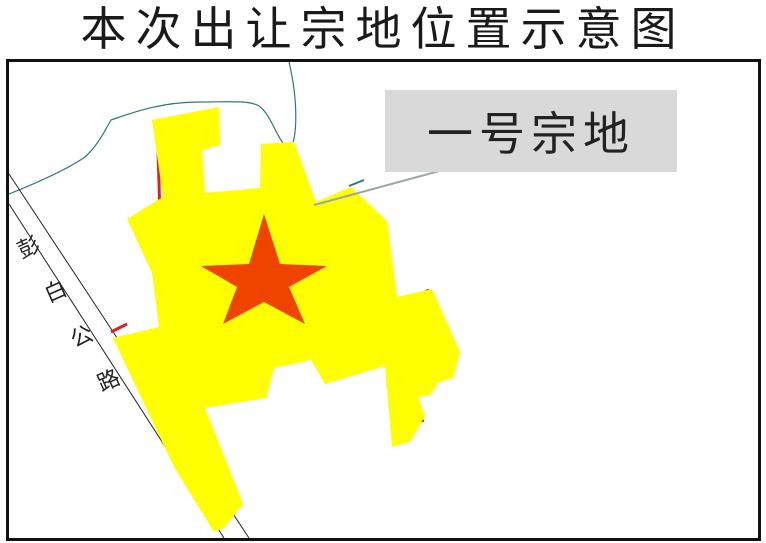  I want to click on callout-label: 一号宗地, so click(531, 131).